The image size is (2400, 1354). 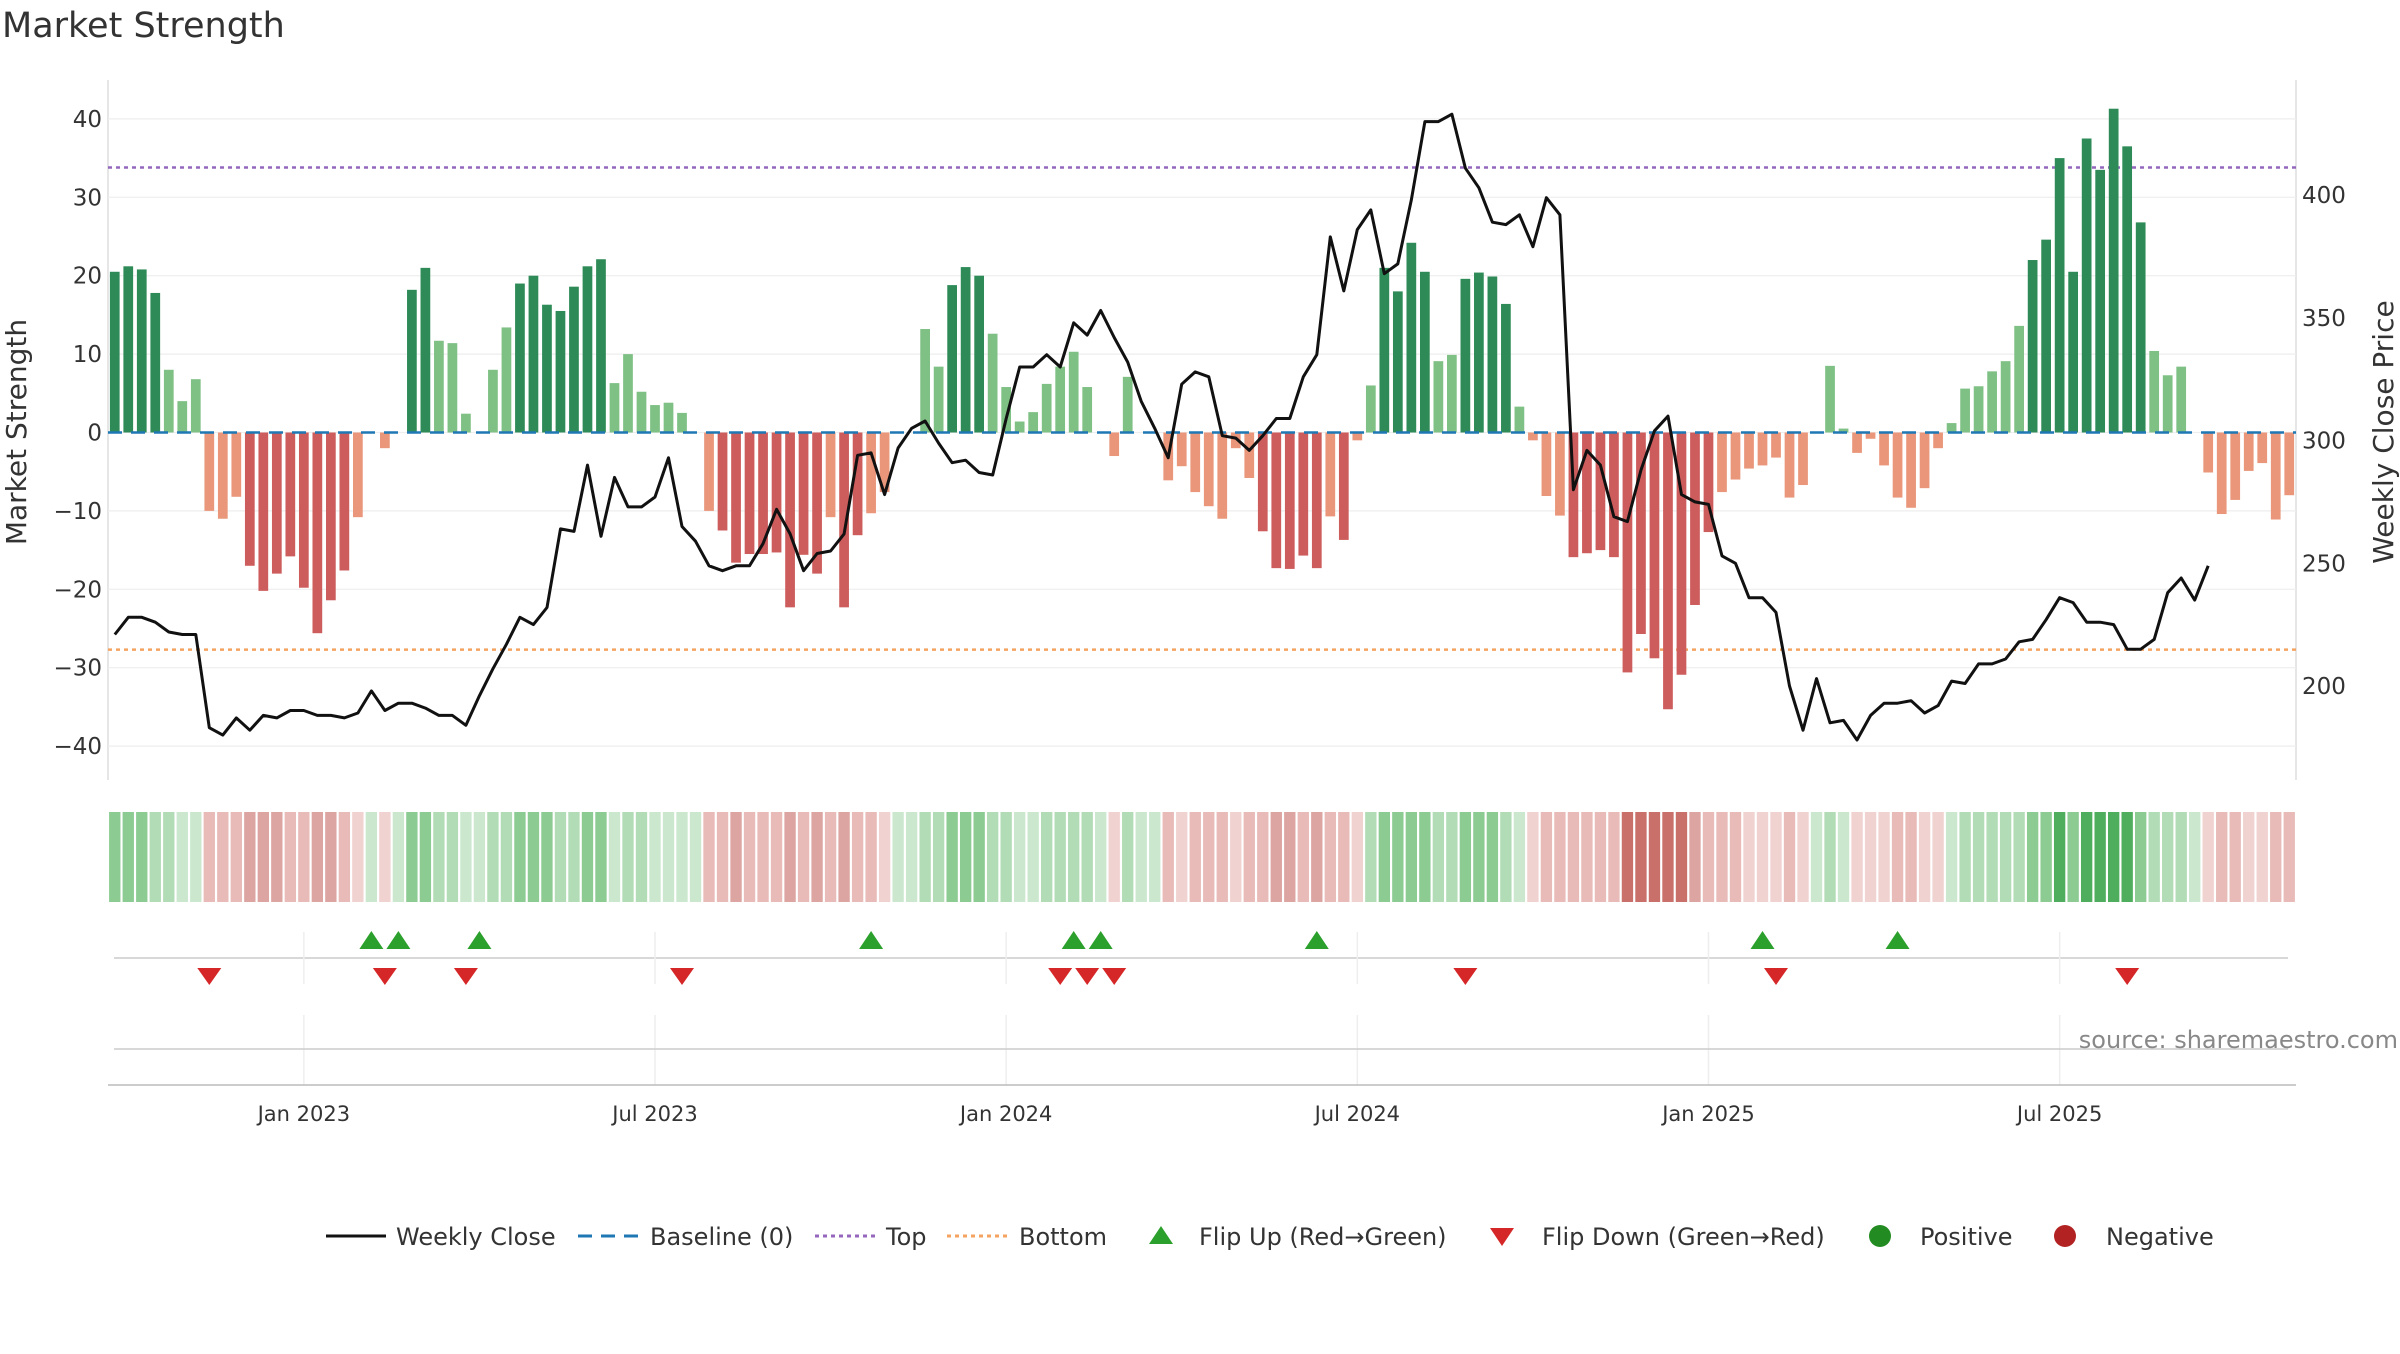 I want to click on source-label: source: sharemaestro.com, so click(x=2238, y=1040).